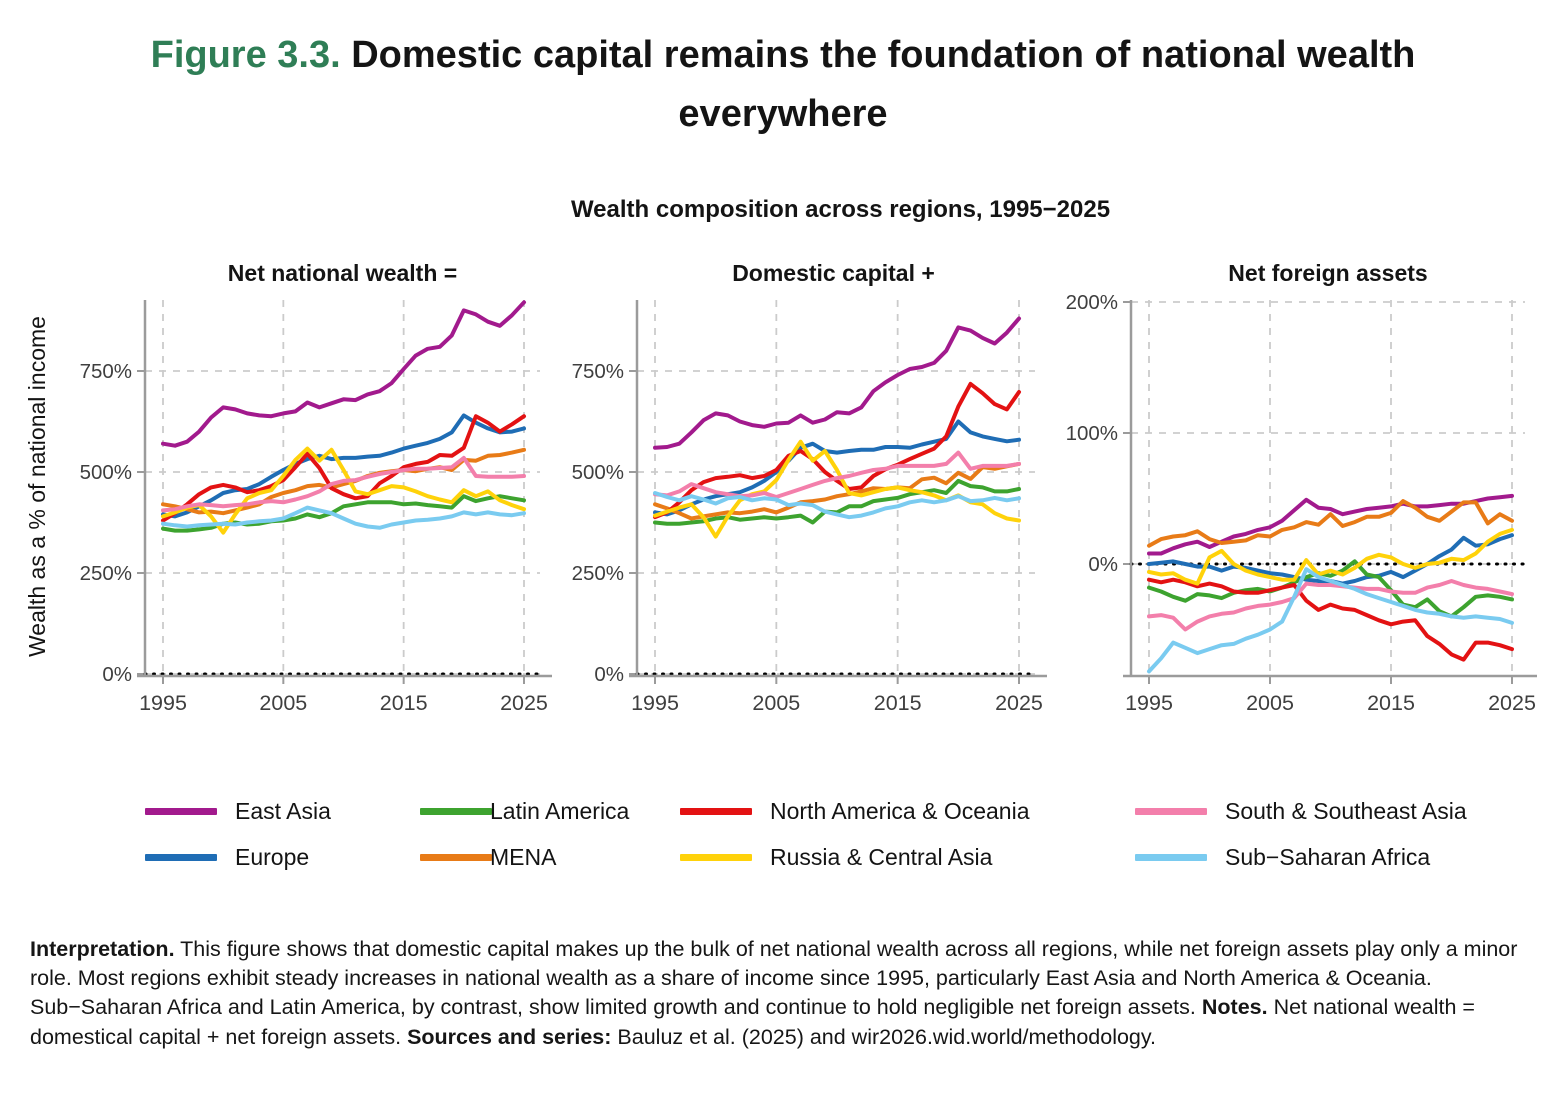 Image resolution: width=1566 pixels, height=1117 pixels. What do you see at coordinates (1171, 857) in the screenshot?
I see `legend-swatch-sub_saharan_africa` at bounding box center [1171, 857].